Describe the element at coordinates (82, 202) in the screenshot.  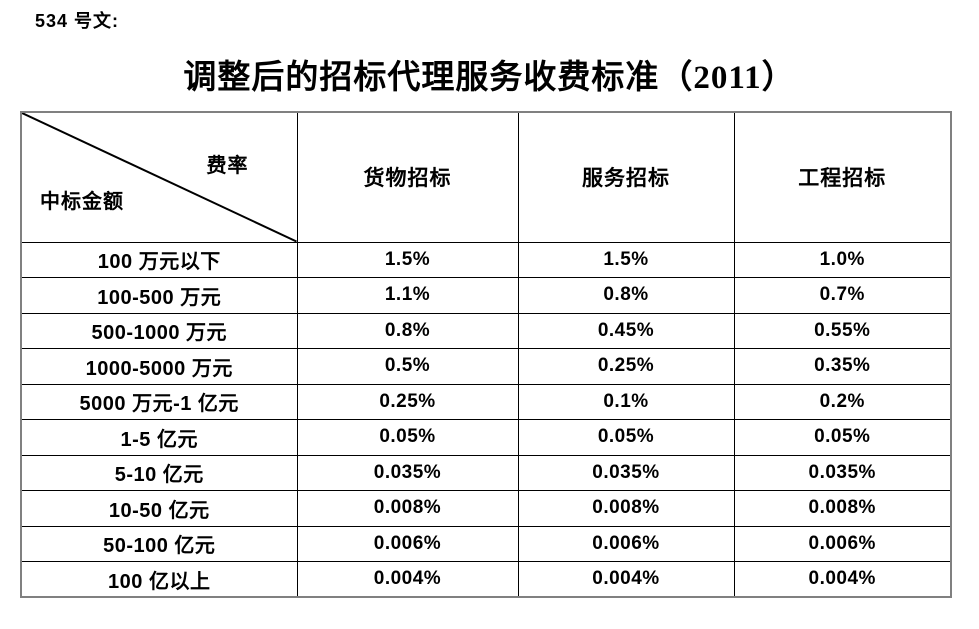
I see `corner-label-amount: 中标金额` at that location.